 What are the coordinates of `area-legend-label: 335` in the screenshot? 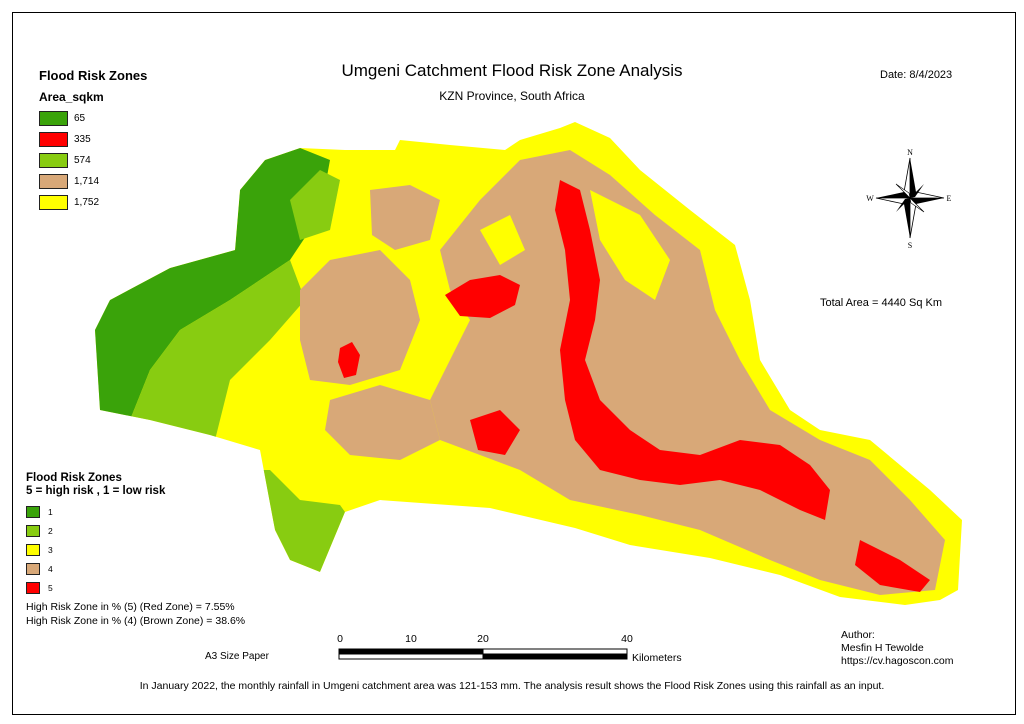 It's located at (82, 139).